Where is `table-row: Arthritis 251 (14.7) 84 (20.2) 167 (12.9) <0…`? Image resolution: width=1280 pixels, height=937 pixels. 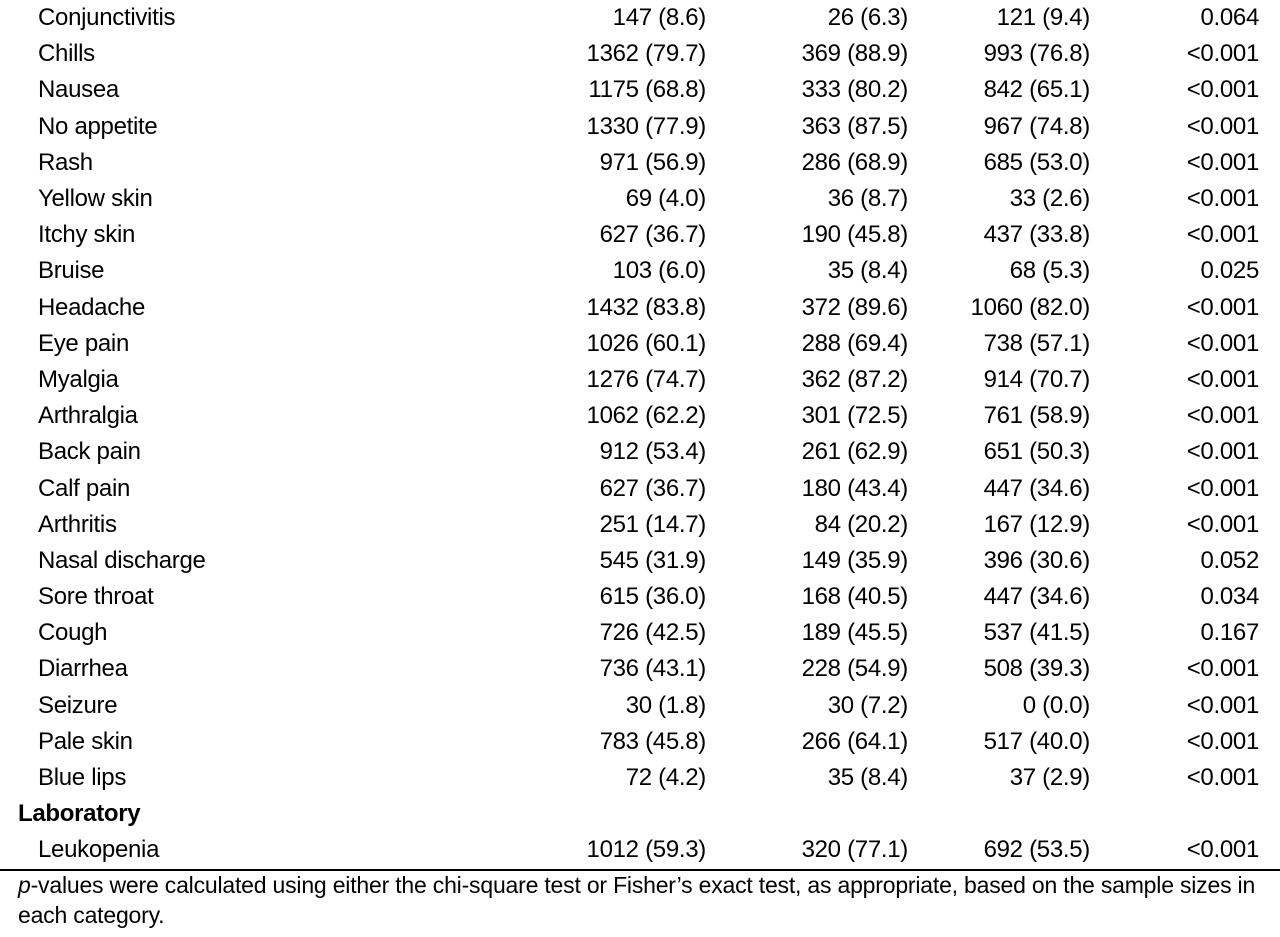
table-row: Arthritis 251 (14.7) 84 (20.2) 167 (12.9) <0… is located at coordinates (640, 525).